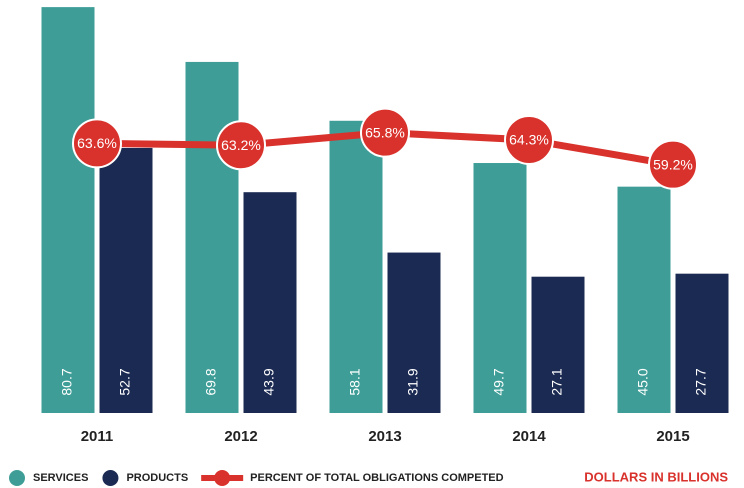  What do you see at coordinates (269, 381) in the screenshot?
I see `bar-value-label: 43.9` at bounding box center [269, 381].